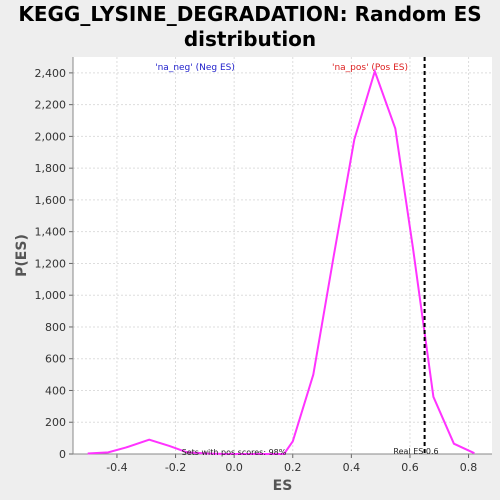 Image resolution: width=500 pixels, height=500 pixels. I want to click on real-es-label: Real ES 0.6, so click(415, 451).